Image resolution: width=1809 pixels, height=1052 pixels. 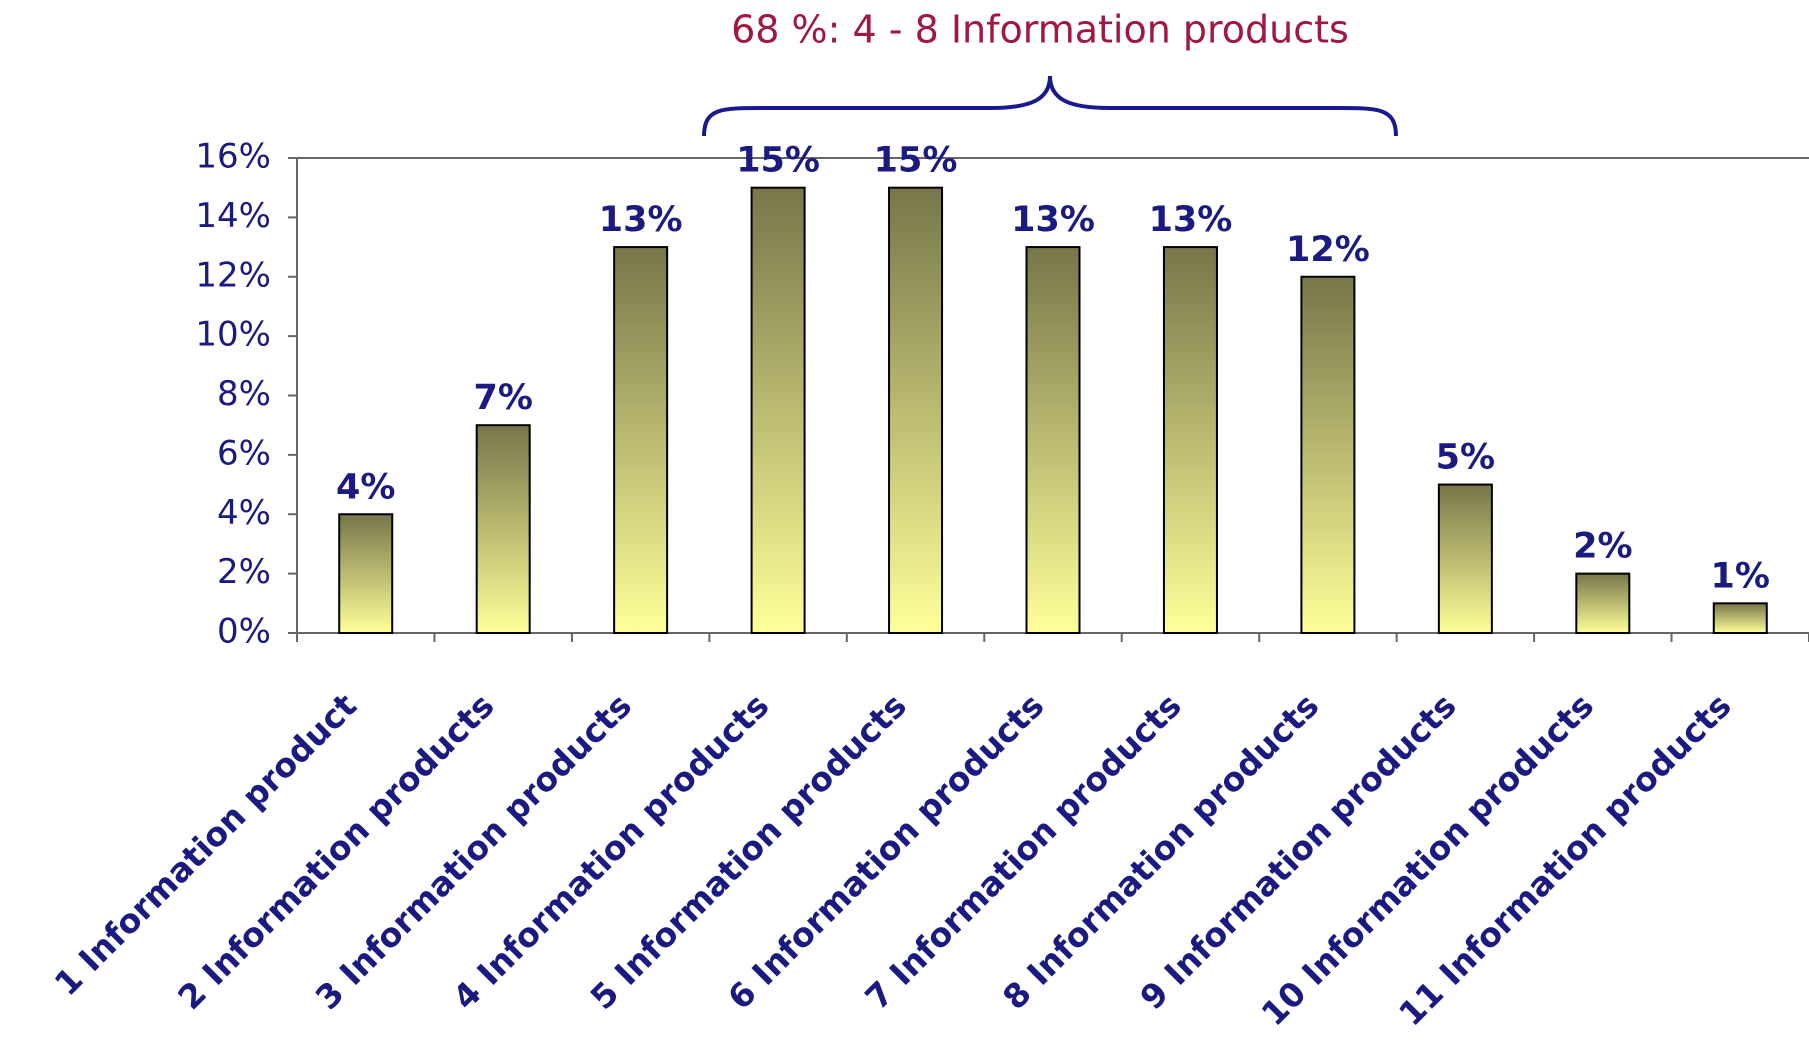 I want to click on y-tick-label: 4%, so click(x=244, y=513).